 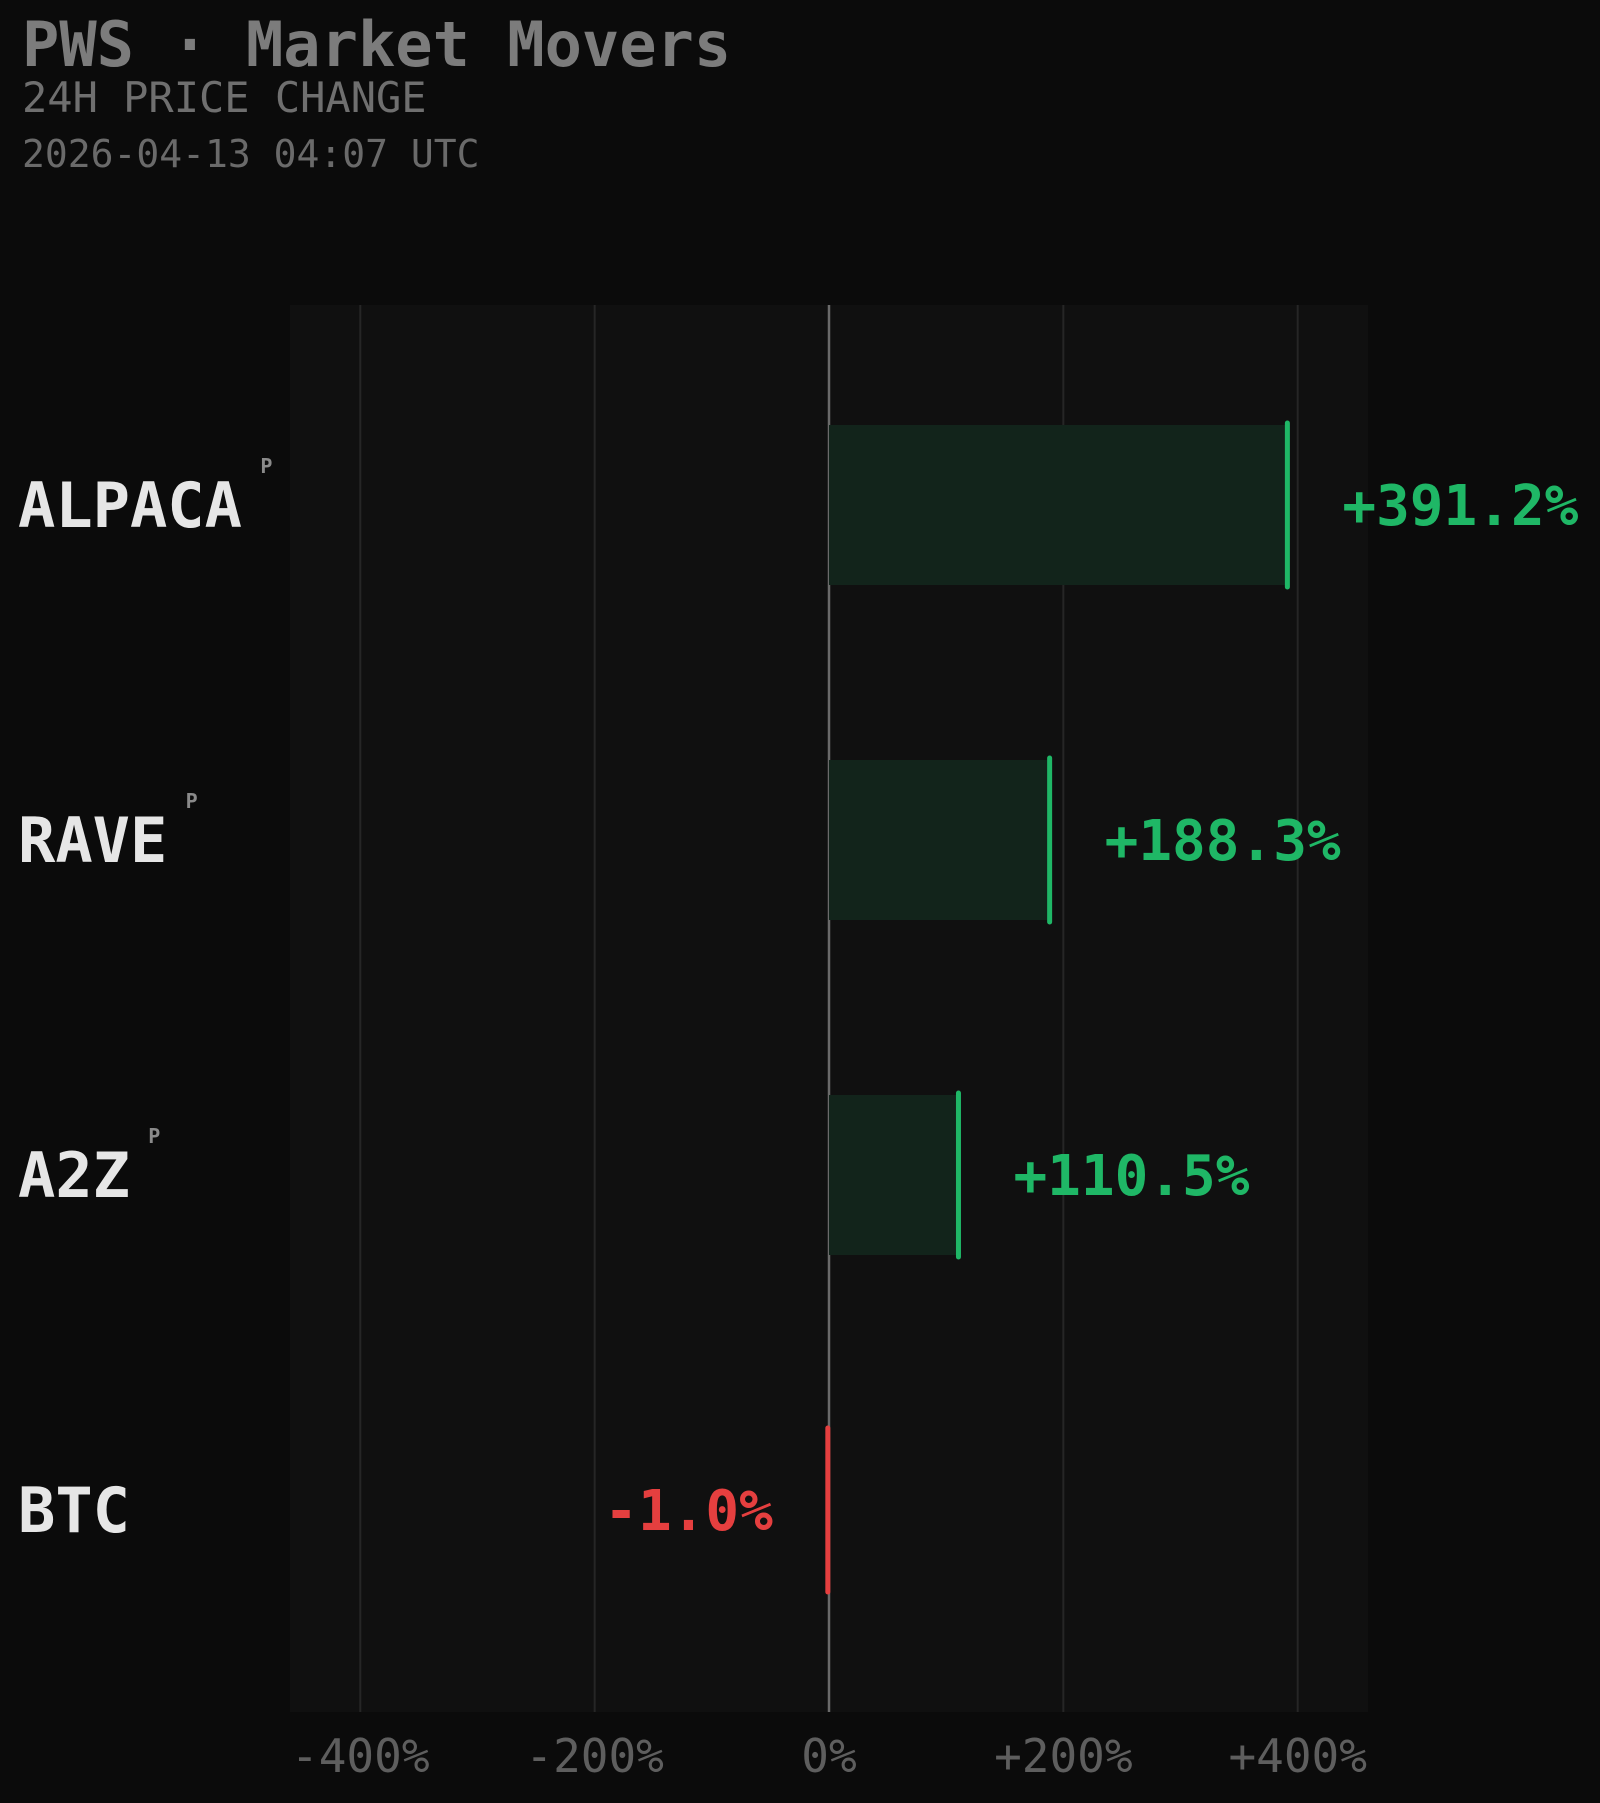 What do you see at coordinates (1223, 841) in the screenshot?
I see `value-label: +188.3%` at bounding box center [1223, 841].